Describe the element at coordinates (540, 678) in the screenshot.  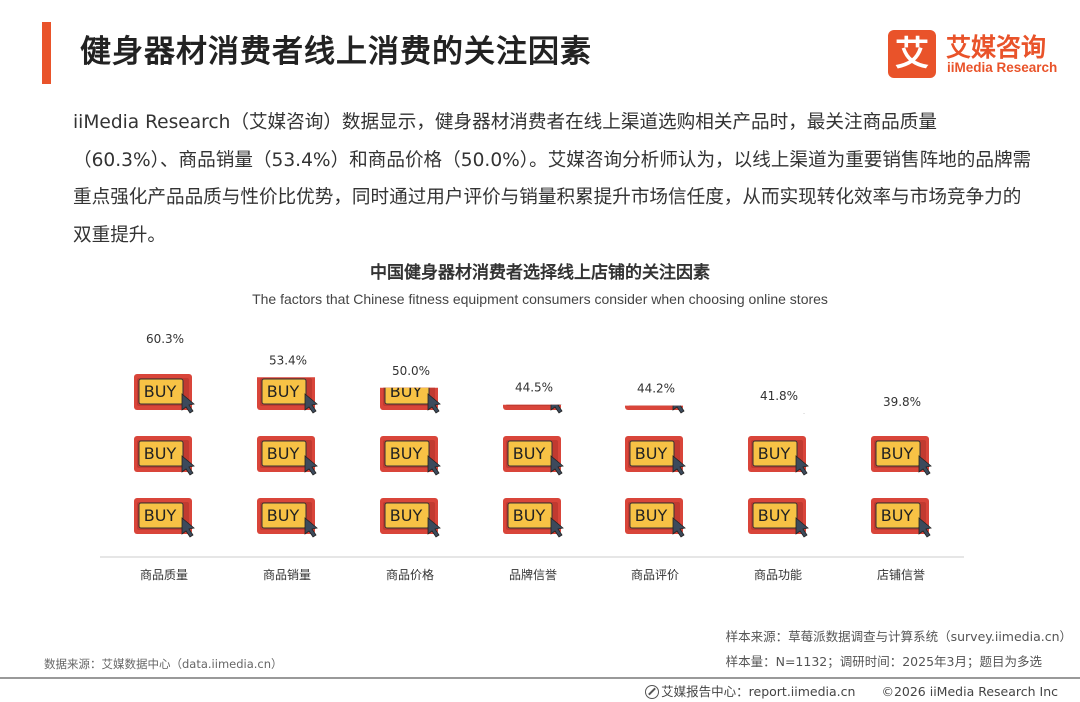
I see `footer-divider` at that location.